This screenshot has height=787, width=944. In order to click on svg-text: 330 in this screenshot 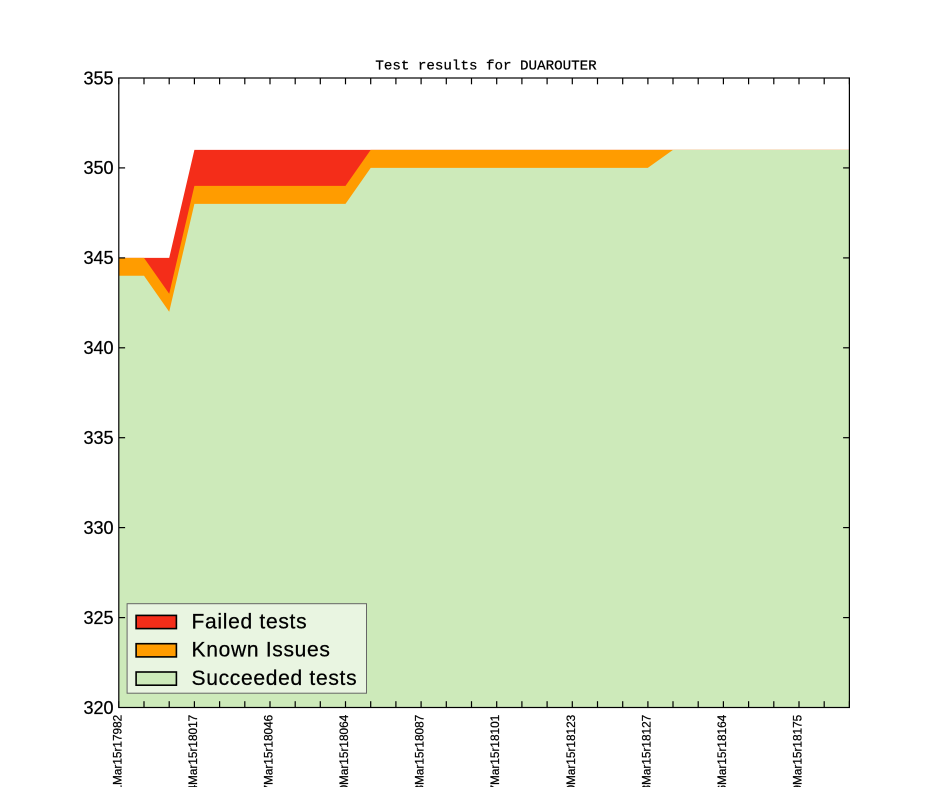, I will do `click(98, 528)`.